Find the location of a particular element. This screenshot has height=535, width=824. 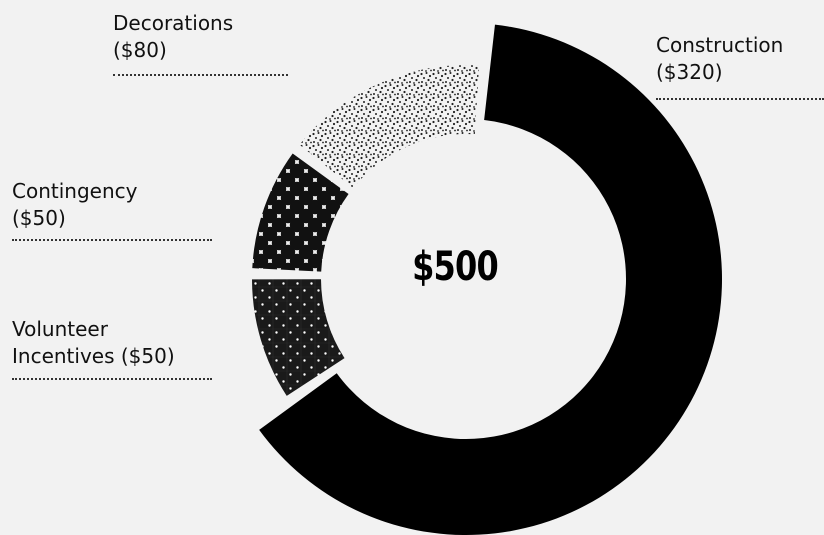

slice-label-volunteer-line-1: Volunteer is located at coordinates (60, 329).